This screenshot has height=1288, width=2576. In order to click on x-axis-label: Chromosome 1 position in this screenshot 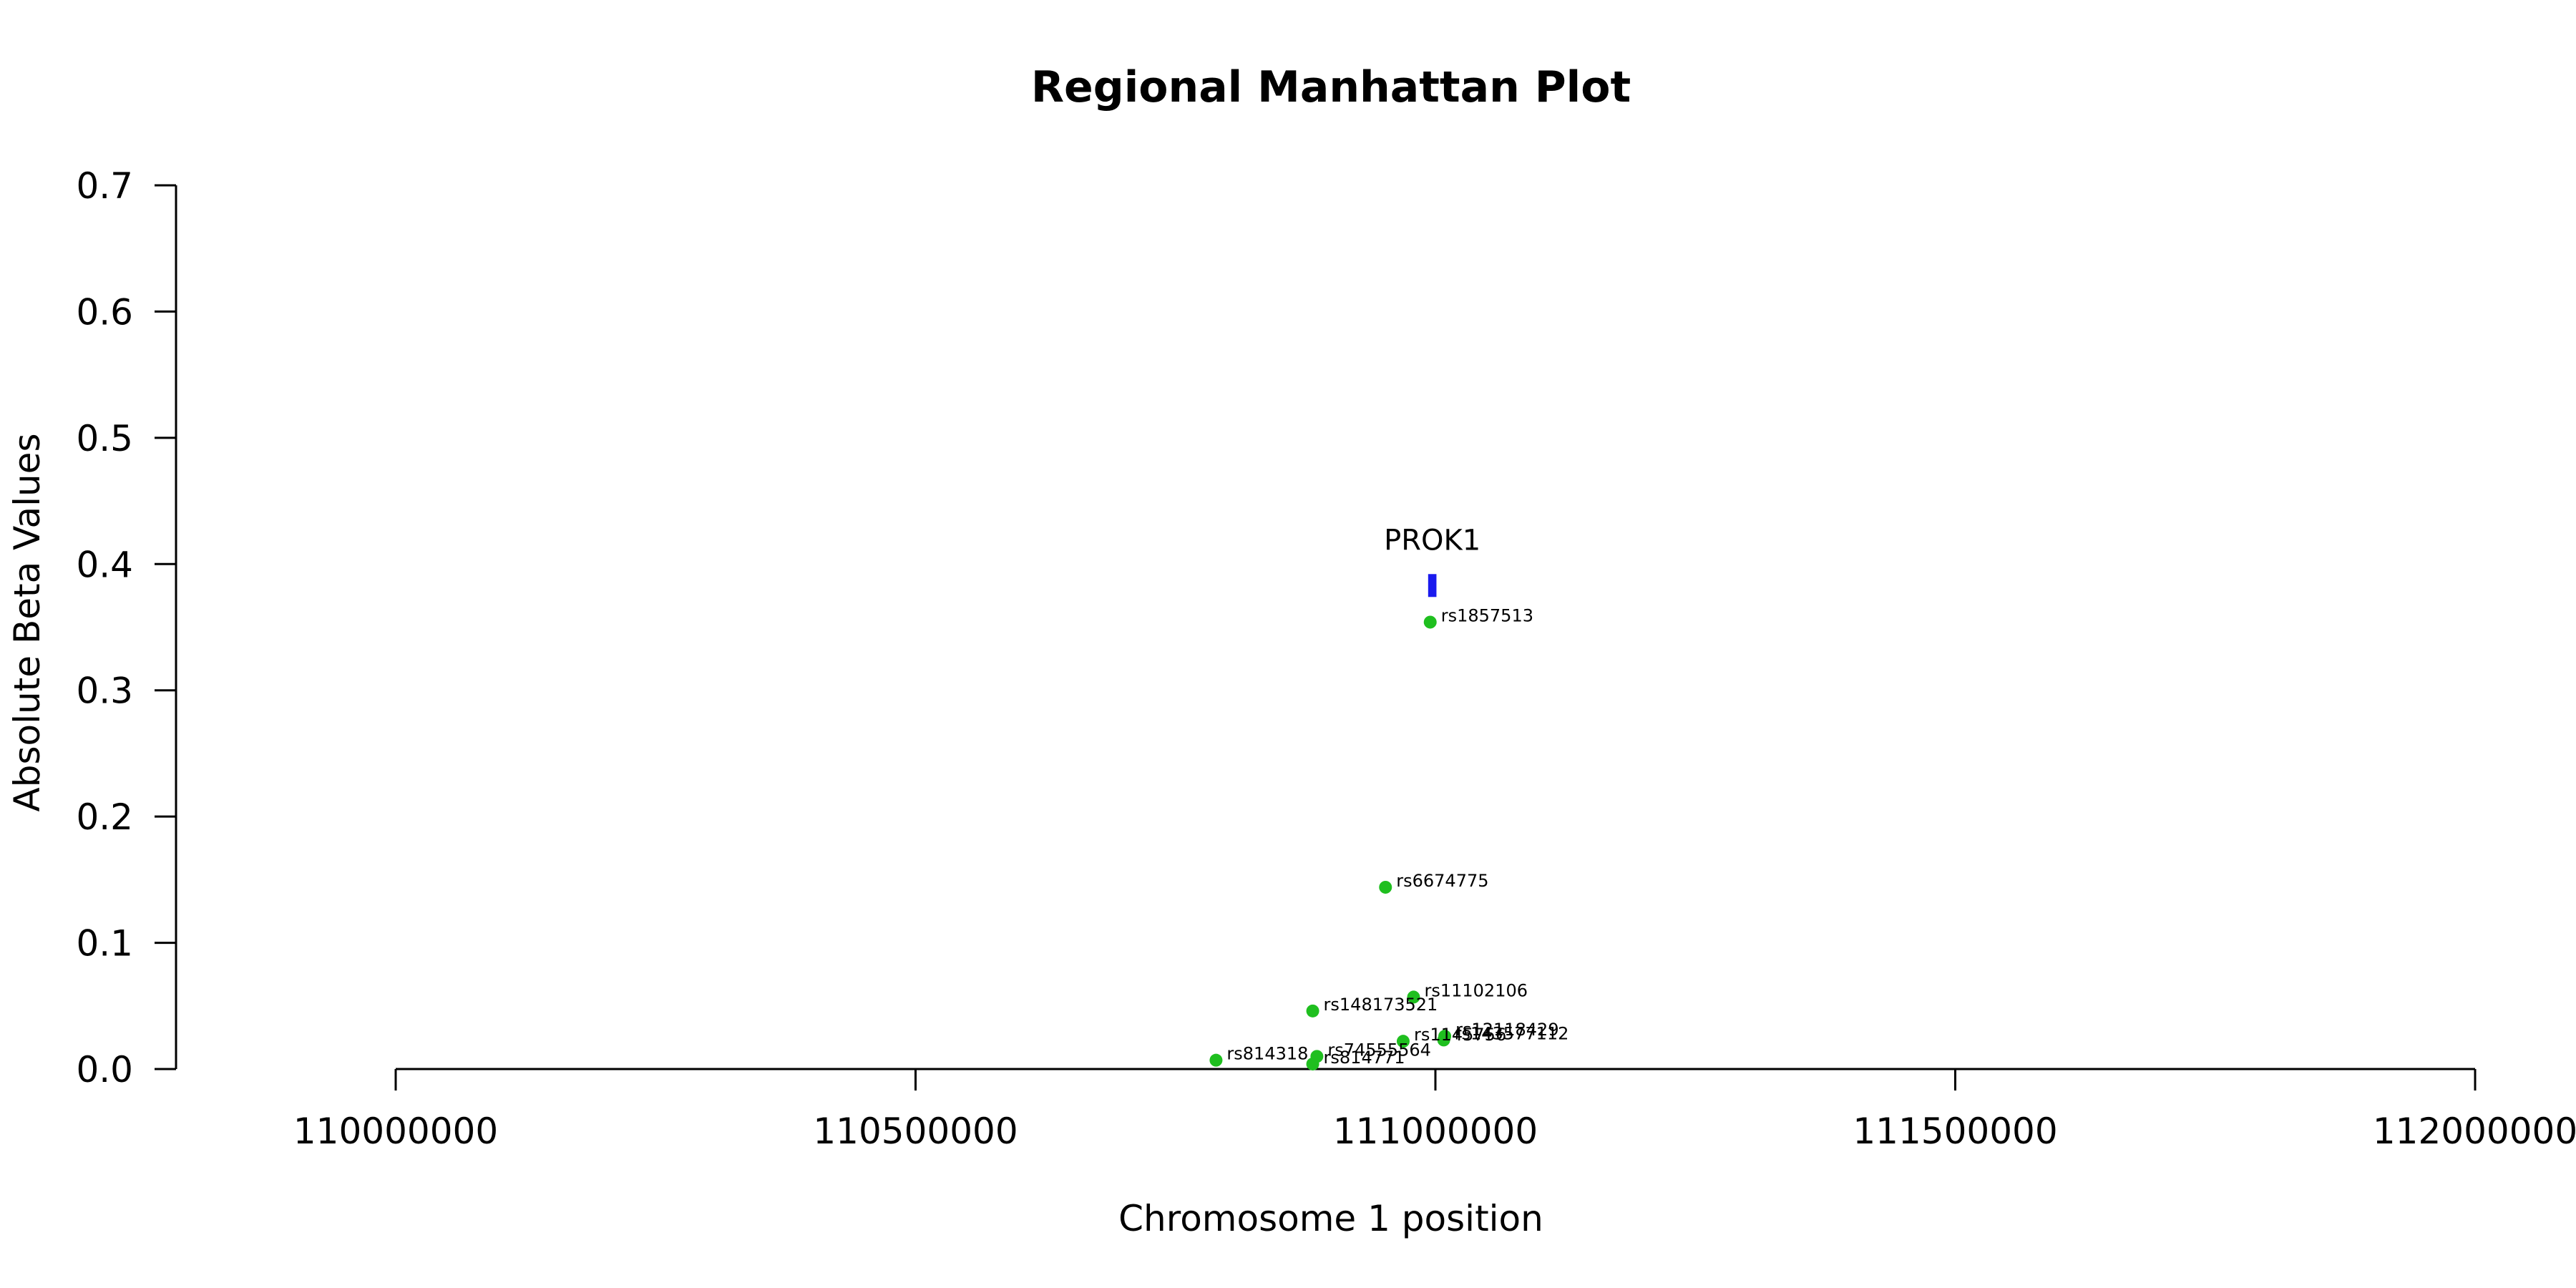, I will do `click(1330, 1218)`.